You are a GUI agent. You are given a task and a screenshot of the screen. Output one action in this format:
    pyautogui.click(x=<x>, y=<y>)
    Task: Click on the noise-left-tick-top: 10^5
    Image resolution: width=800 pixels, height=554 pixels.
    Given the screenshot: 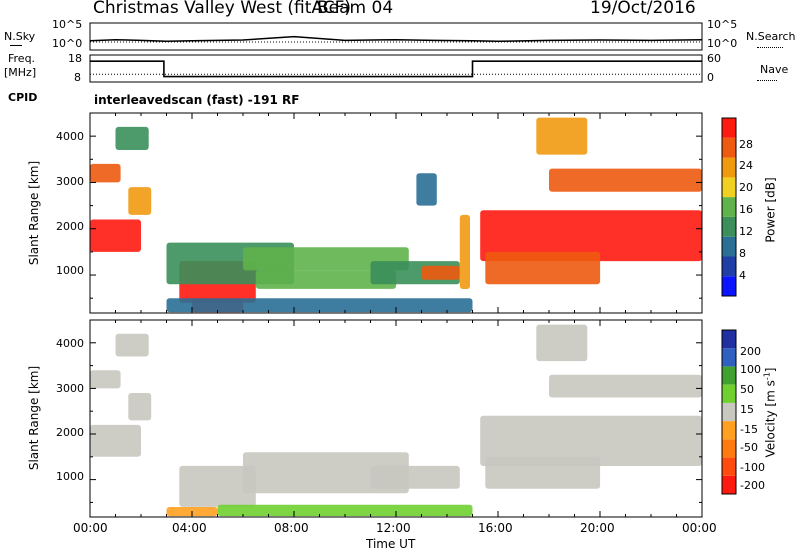 What is the action you would take?
    pyautogui.click(x=67, y=24)
    